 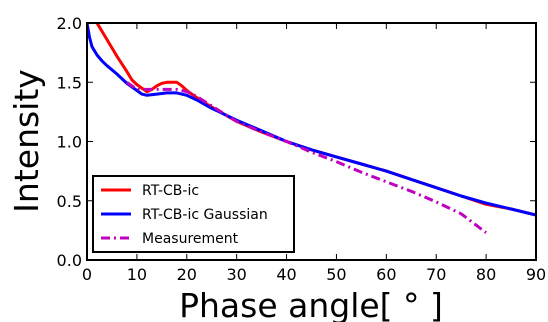 What do you see at coordinates (69, 201) in the screenshot?
I see `y-tick-label: 0.5` at bounding box center [69, 201].